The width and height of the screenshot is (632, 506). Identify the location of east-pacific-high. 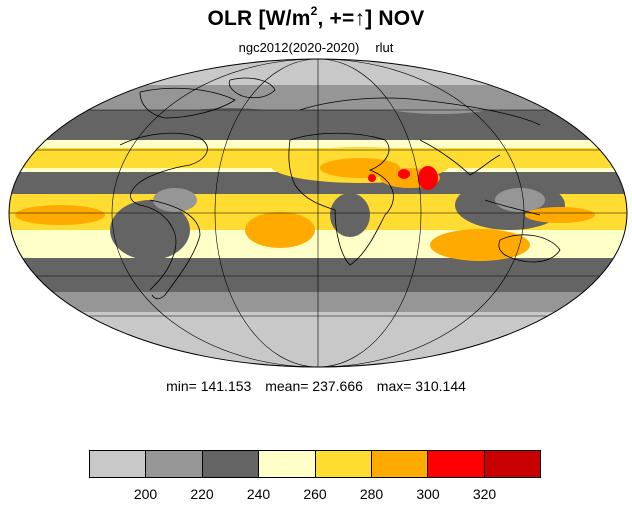
(560, 215).